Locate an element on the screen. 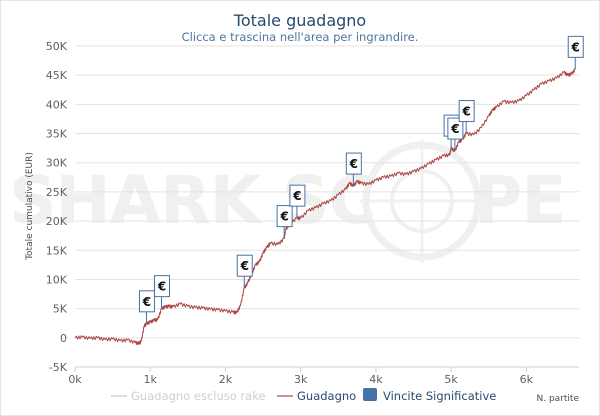  y-tick-label: 0 is located at coordinates (63, 338).